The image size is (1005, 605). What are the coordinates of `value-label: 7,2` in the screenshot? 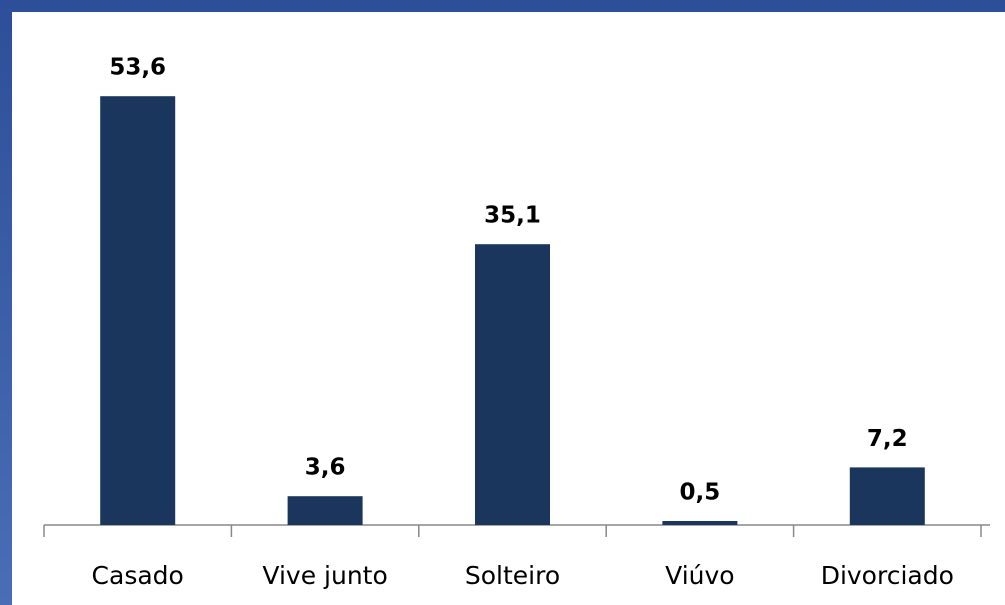 It's located at (887, 439).